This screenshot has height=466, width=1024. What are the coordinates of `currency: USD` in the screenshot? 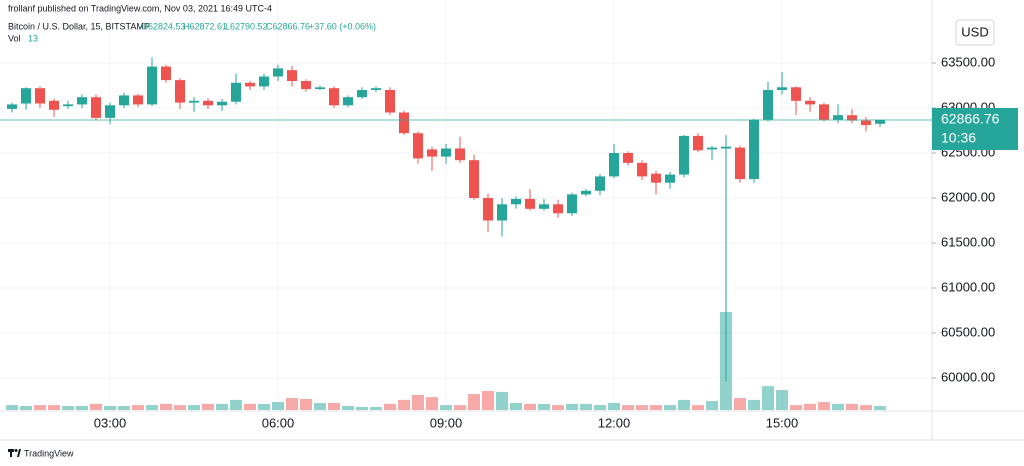 It's located at (974, 31).